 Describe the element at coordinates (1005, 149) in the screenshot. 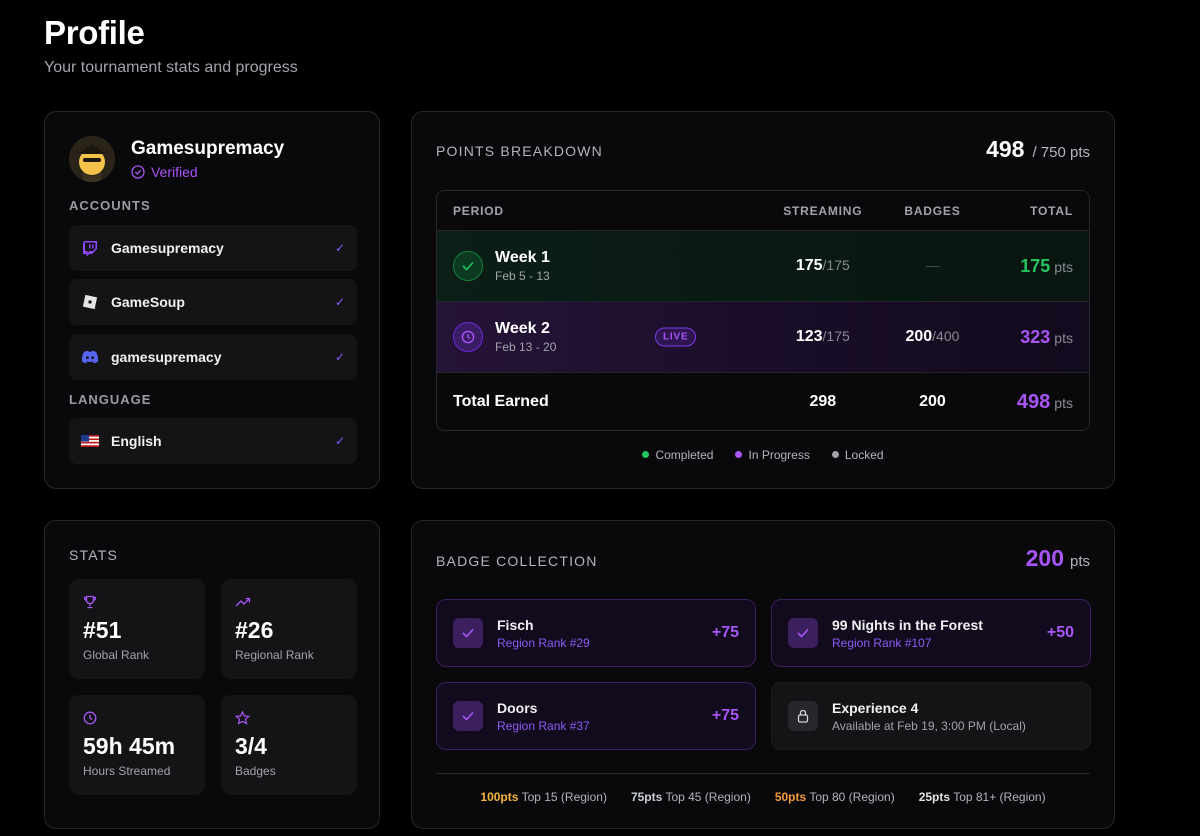

I see `points-total-value: 498` at that location.